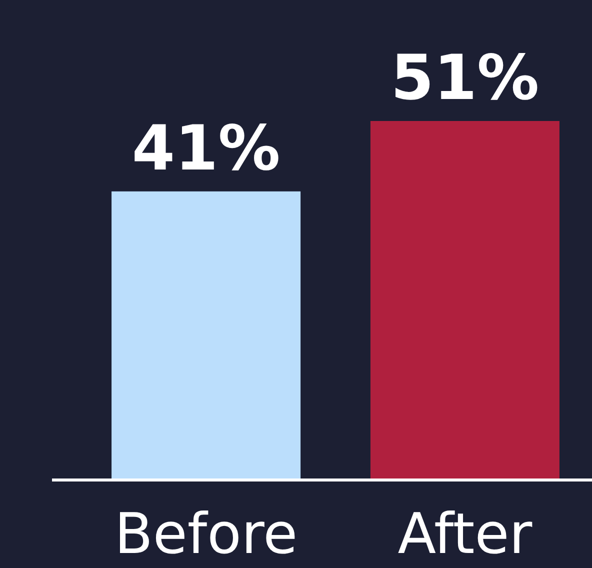  What do you see at coordinates (206, 147) in the screenshot?
I see `data-label: 41%` at bounding box center [206, 147].